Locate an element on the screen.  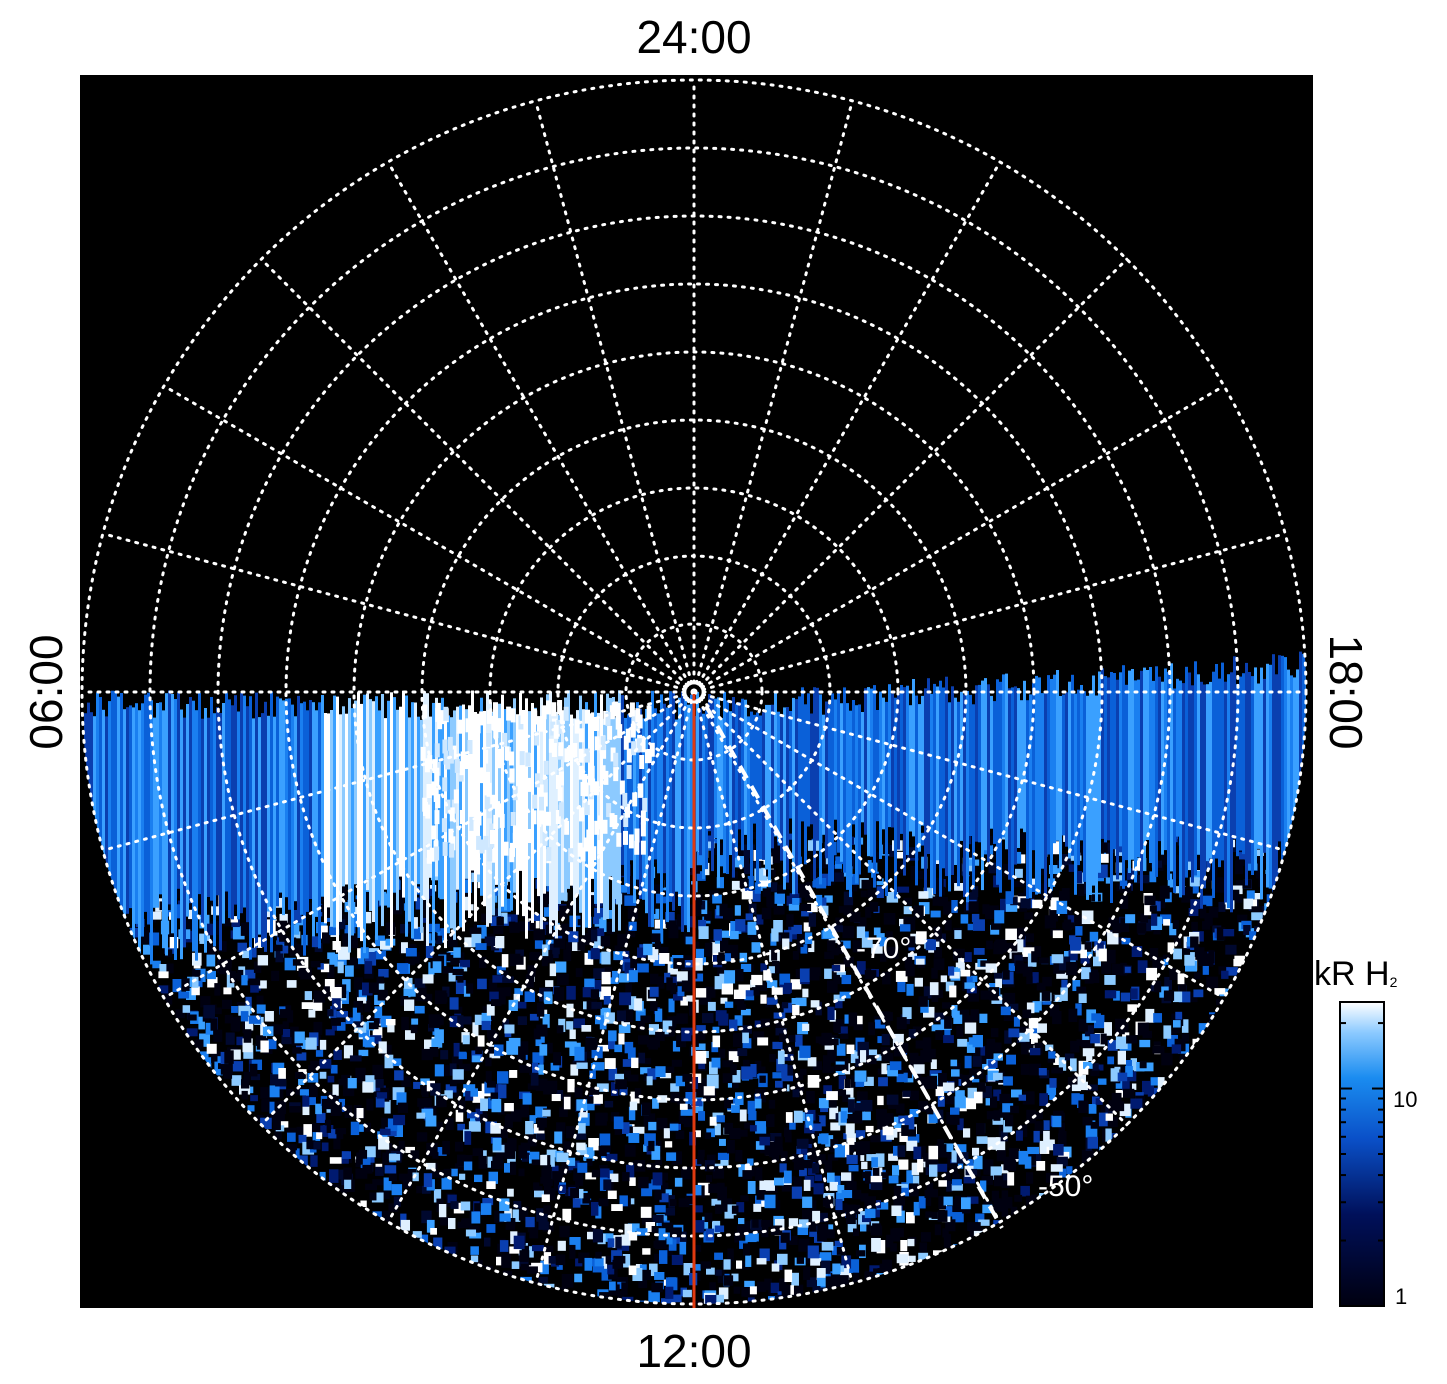
local-time-label-bottom: 12:00 is located at coordinates (694, 1351).